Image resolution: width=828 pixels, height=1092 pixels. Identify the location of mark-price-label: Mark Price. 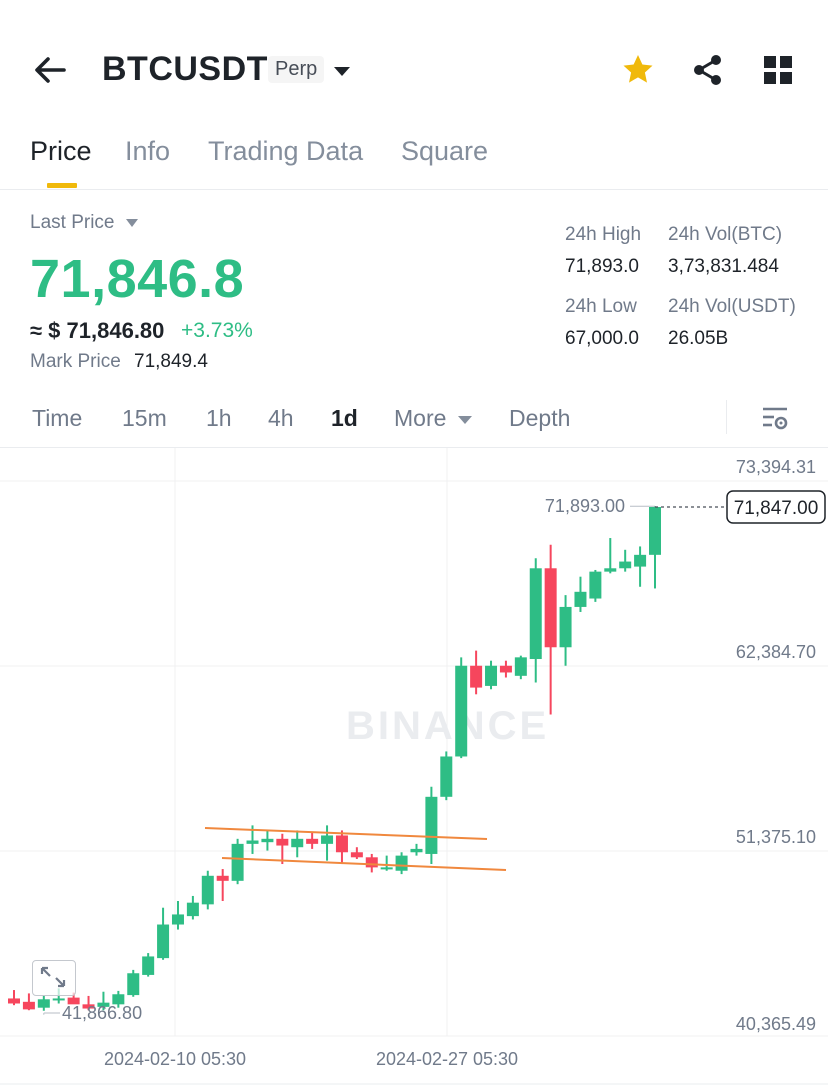
(75, 361).